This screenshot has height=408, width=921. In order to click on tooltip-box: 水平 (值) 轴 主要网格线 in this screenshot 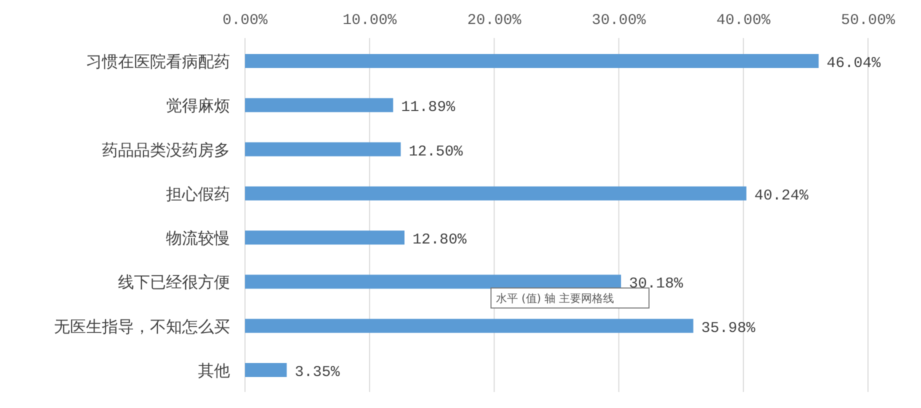, I will do `click(570, 298)`.